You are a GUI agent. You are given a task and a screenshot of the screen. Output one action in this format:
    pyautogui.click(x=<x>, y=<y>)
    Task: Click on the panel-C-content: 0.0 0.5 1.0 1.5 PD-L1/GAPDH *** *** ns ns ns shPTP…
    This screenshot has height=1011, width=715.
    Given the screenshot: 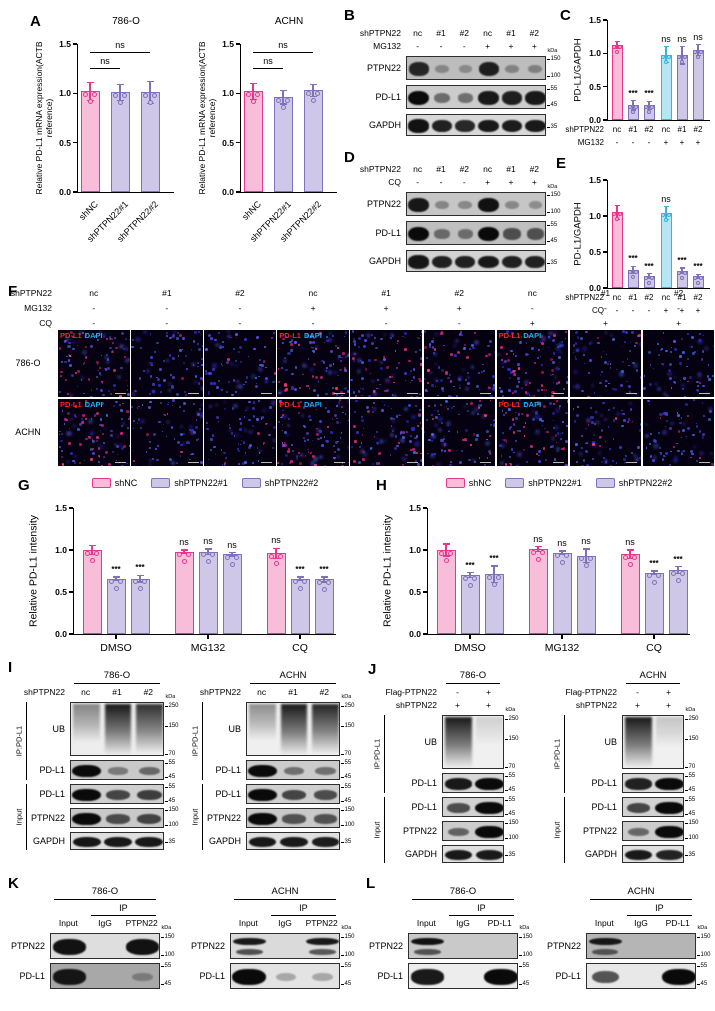 What is the action you would take?
    pyautogui.click(x=637, y=79)
    